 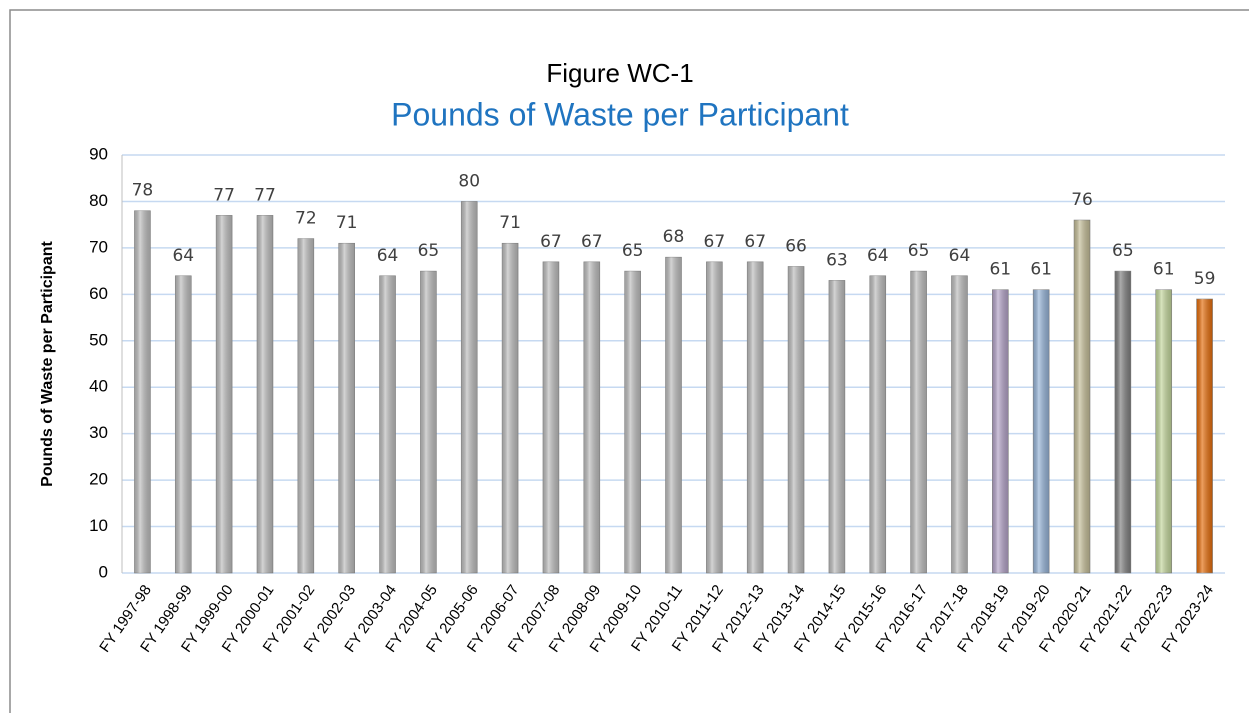 What do you see at coordinates (306, 219) in the screenshot?
I see `data-label: 72` at bounding box center [306, 219].